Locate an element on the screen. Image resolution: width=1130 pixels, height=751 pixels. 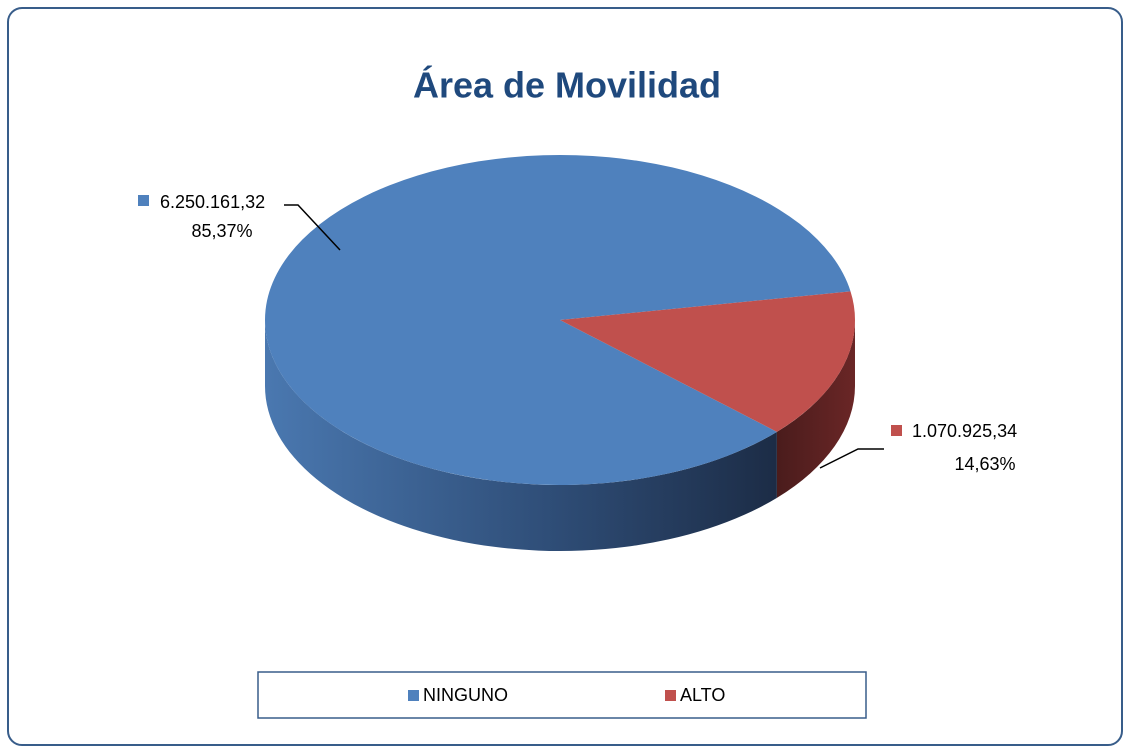
legend-label: ALTO is located at coordinates (702, 695).